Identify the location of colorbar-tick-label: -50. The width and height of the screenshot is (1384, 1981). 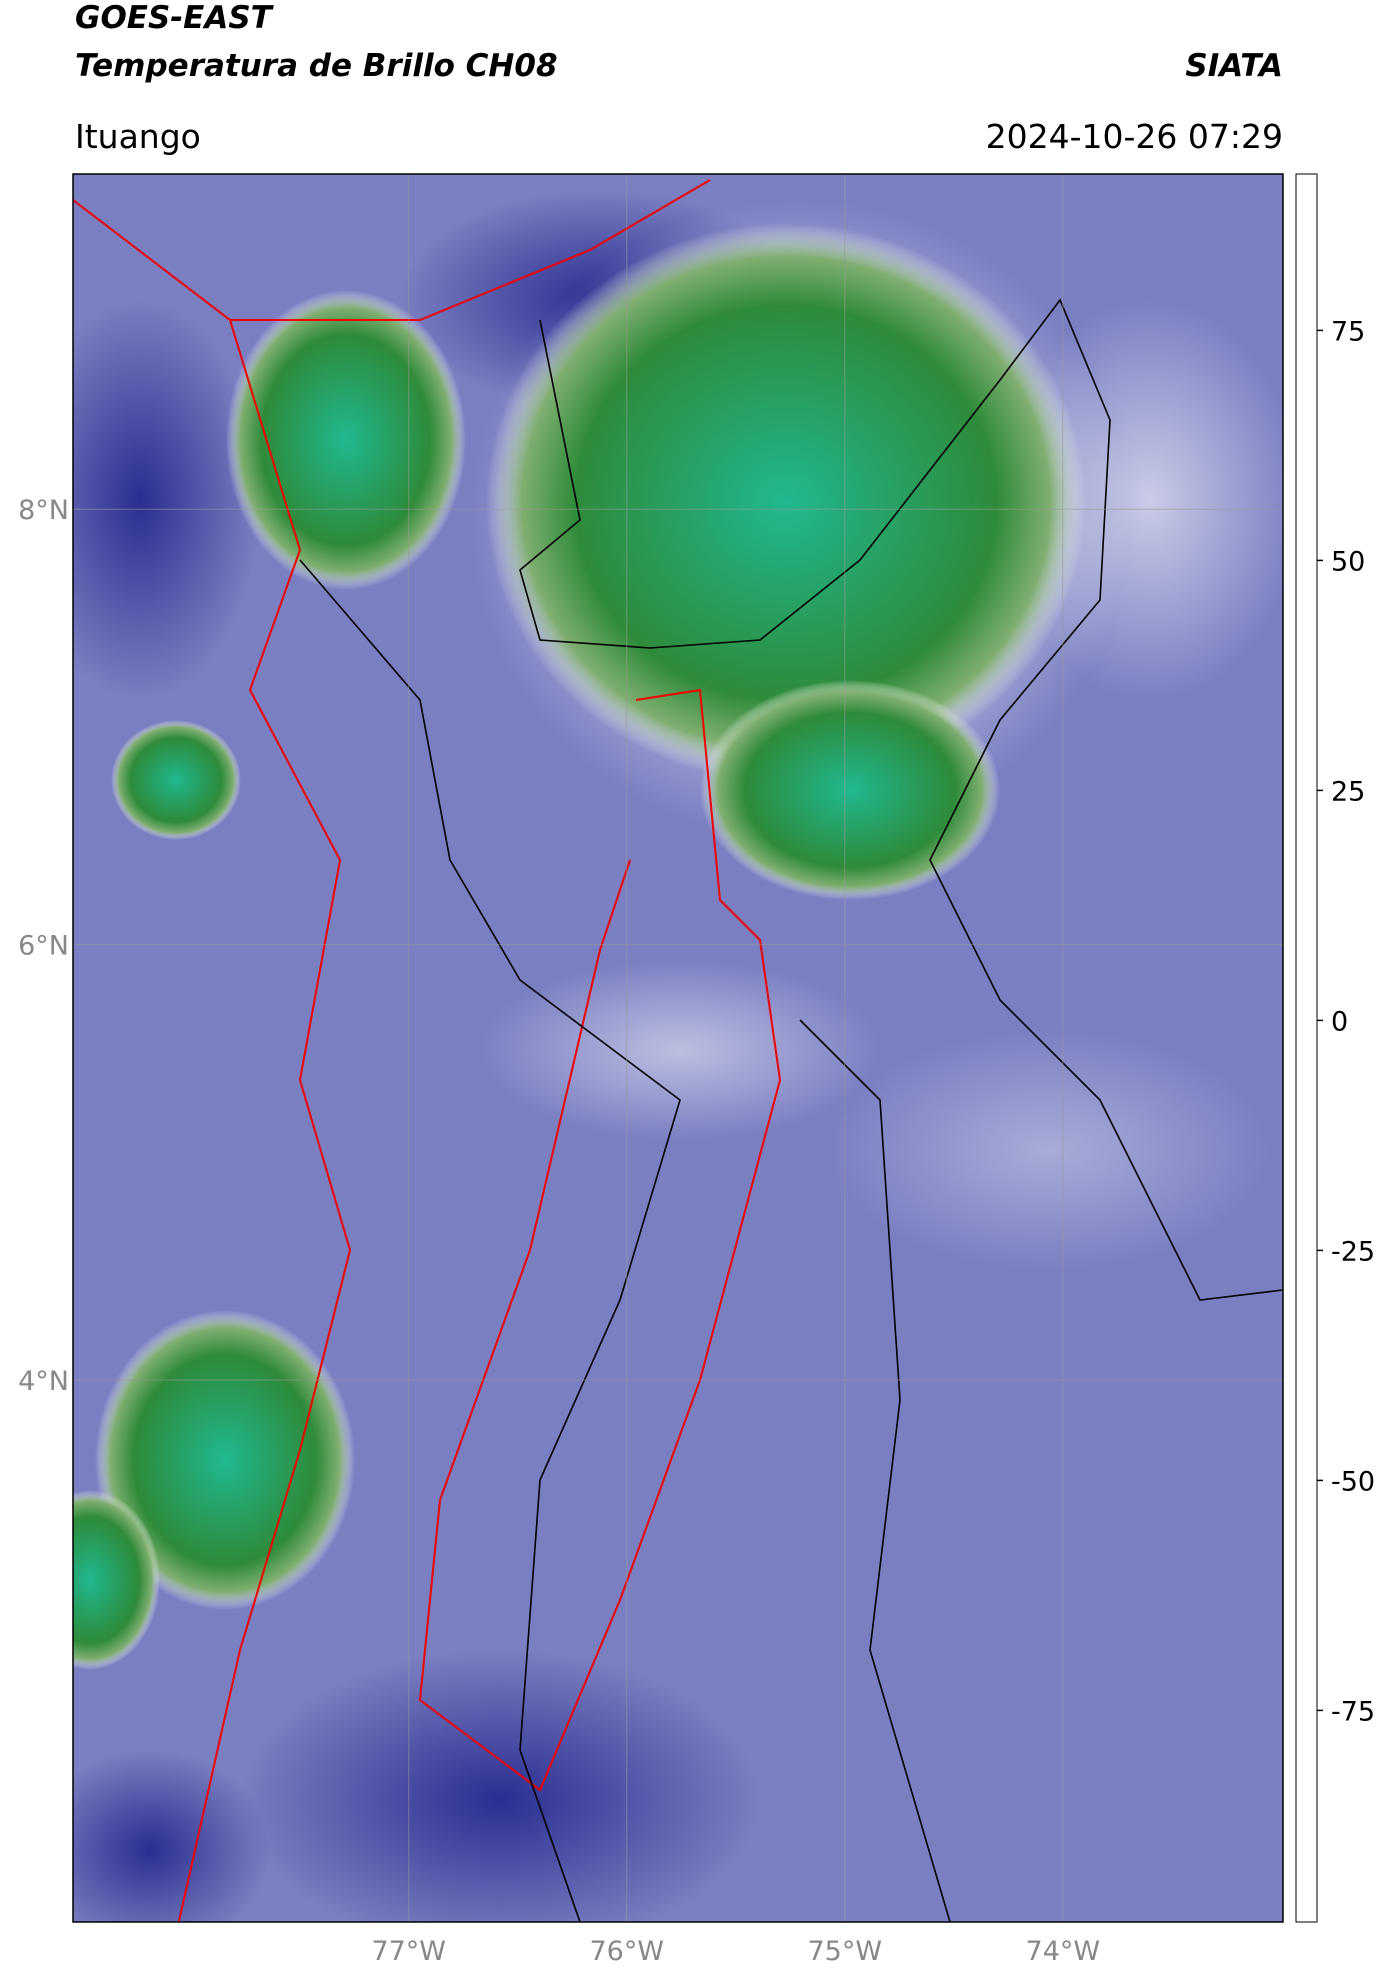
(1353, 1481).